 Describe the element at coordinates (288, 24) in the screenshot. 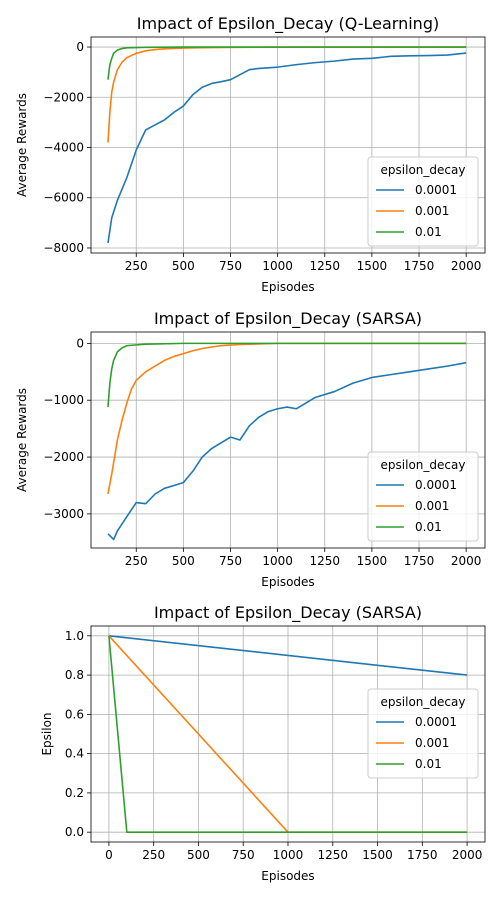

I see `chart-title: Impact of Epsilon_Decay (Q-Learning)` at that location.